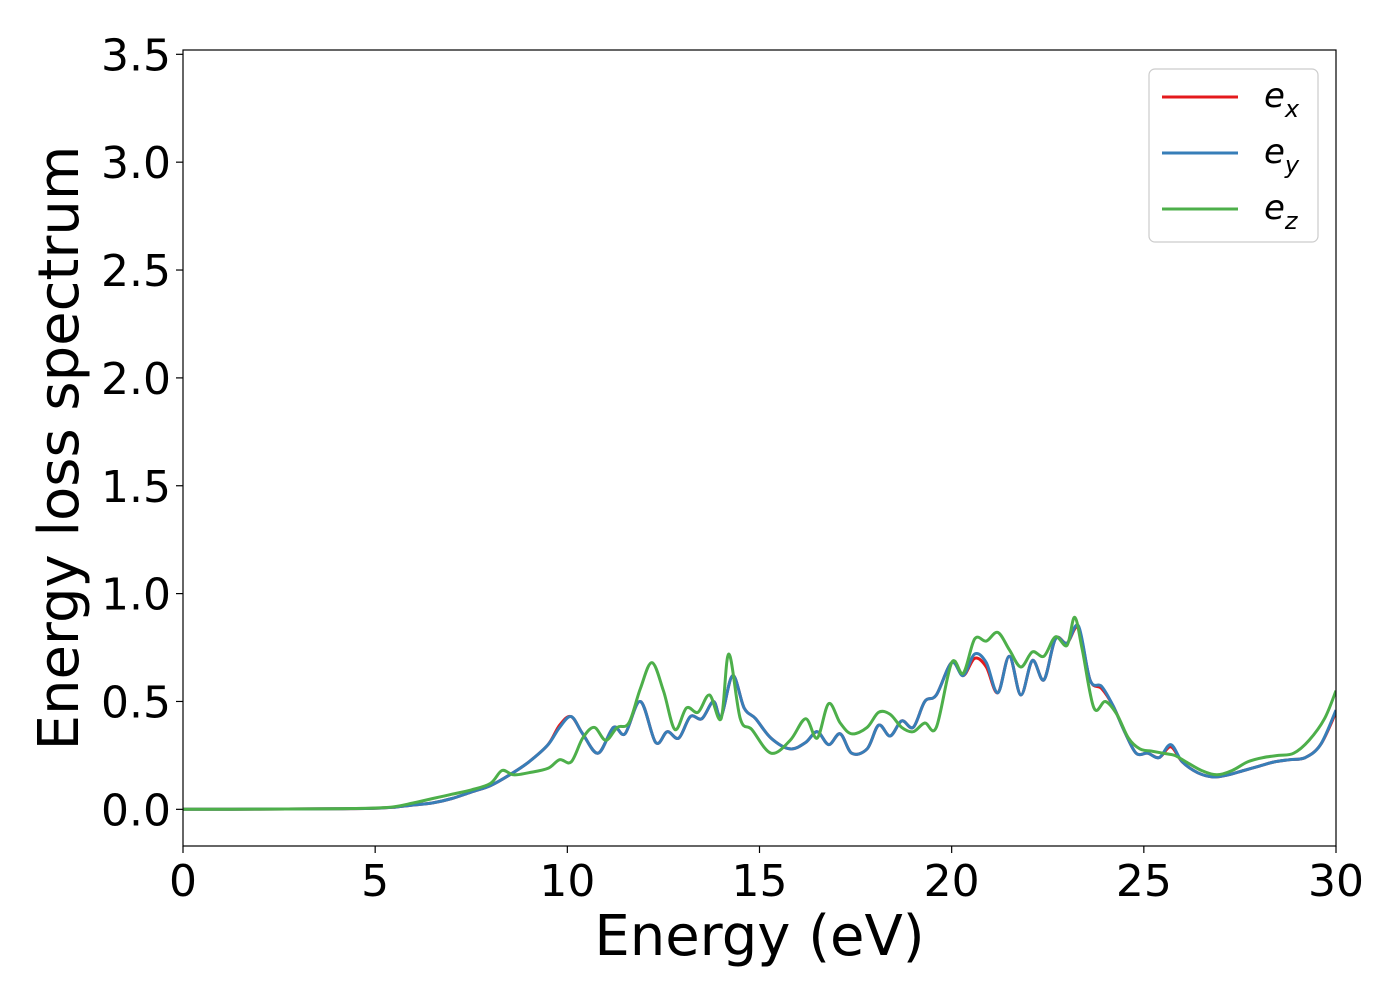 The image size is (1400, 1000). What do you see at coordinates (1230, 211) in the screenshot?
I see `legend-entry-ez: ez` at bounding box center [1230, 211].